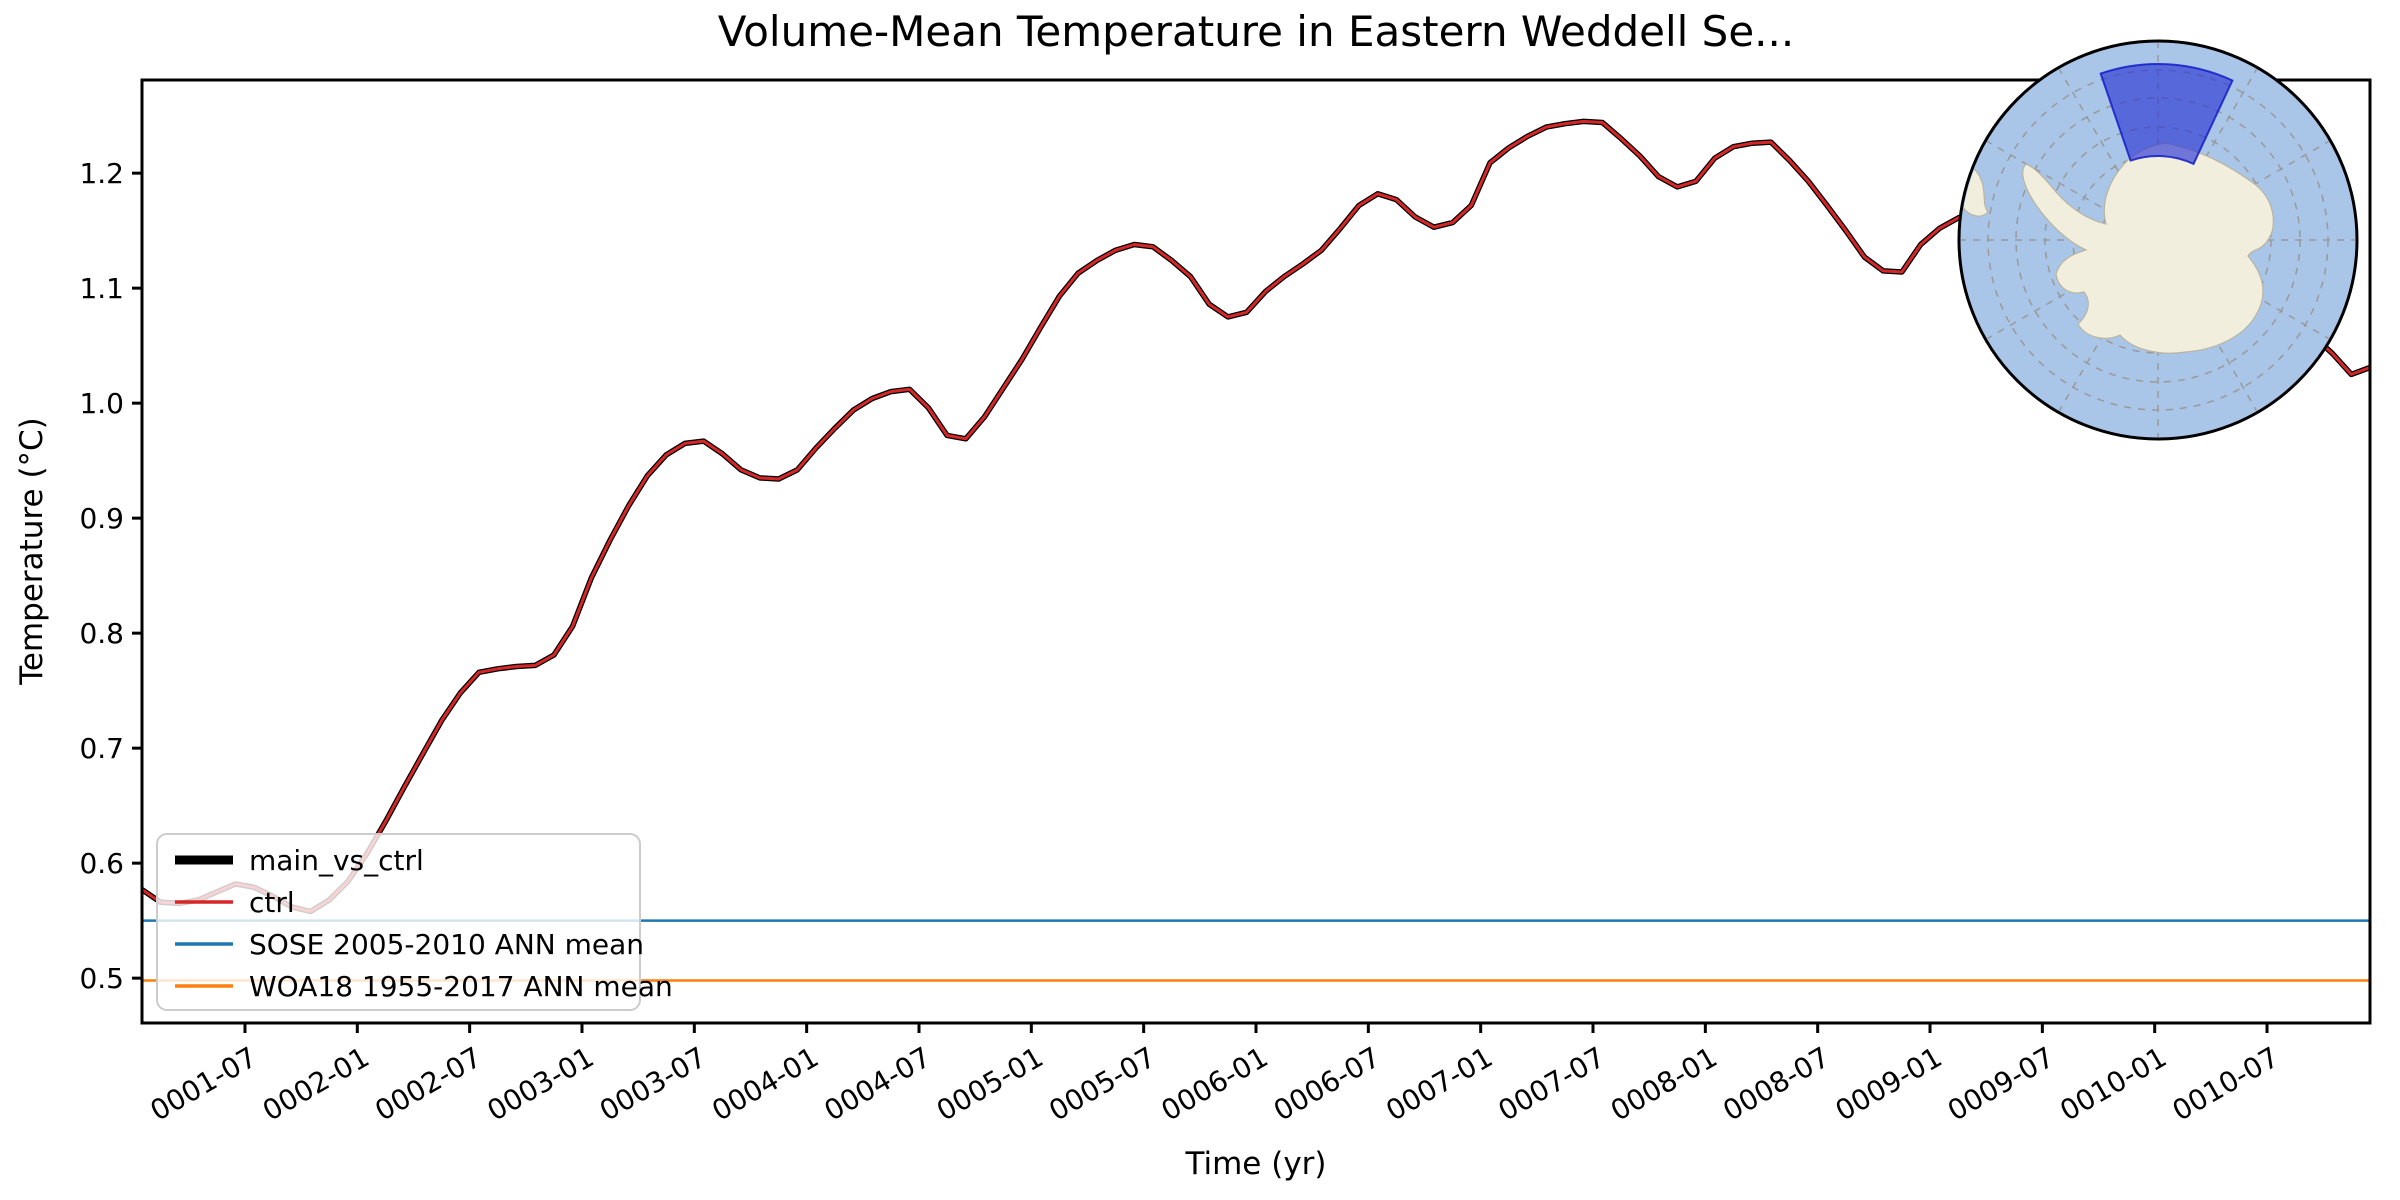 The width and height of the screenshot is (2400, 1200). What do you see at coordinates (1664, 1083) in the screenshot?
I see `x-tick-label: 0008-01` at bounding box center [1664, 1083].